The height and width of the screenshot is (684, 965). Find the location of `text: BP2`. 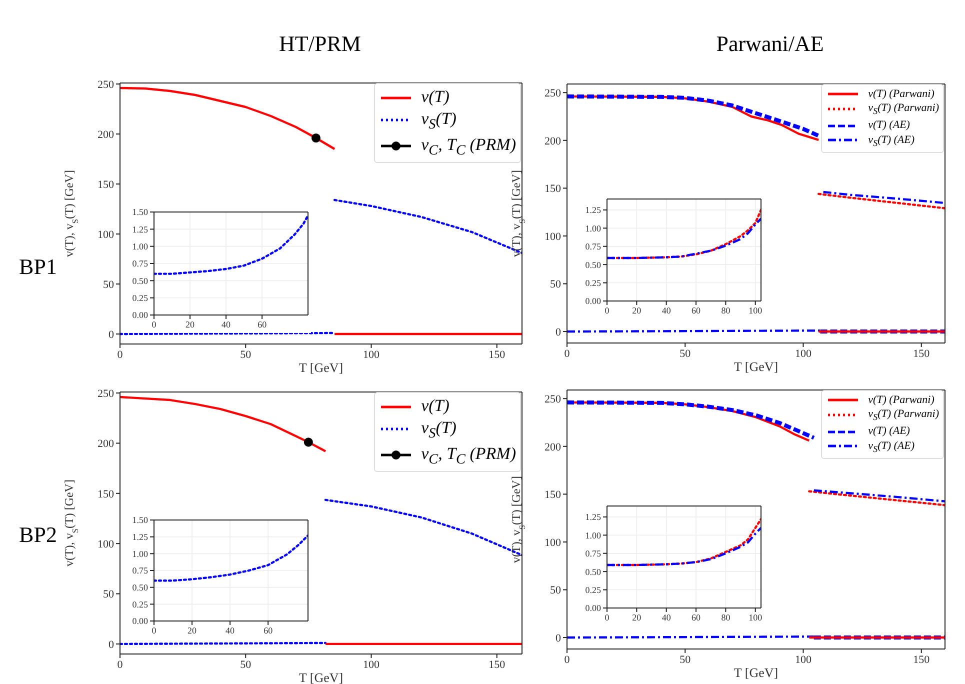

text: BP2 is located at coordinates (38, 534).